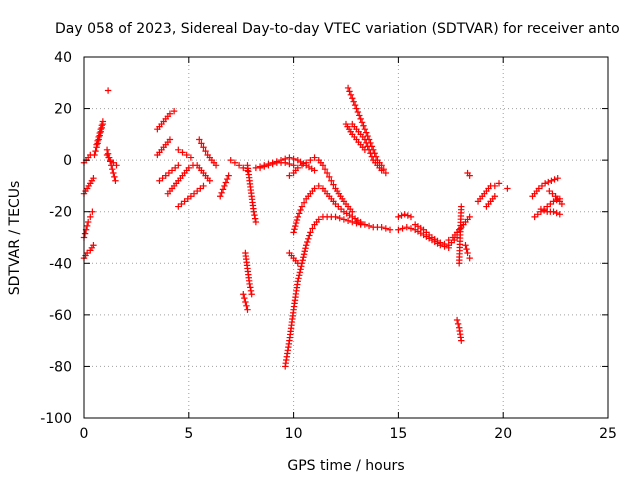 This screenshot has width=640, height=480. I want to click on series-s4, so click(88, 252).